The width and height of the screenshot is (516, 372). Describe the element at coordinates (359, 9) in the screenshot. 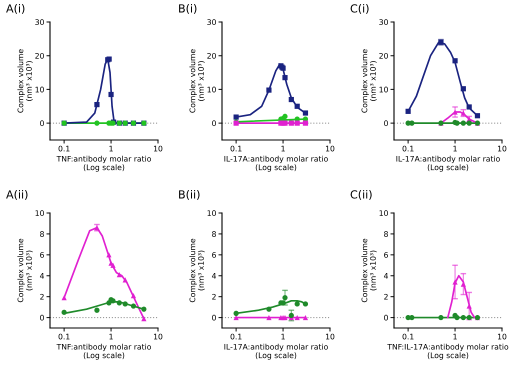

I see `chart-title: C(i)` at that location.